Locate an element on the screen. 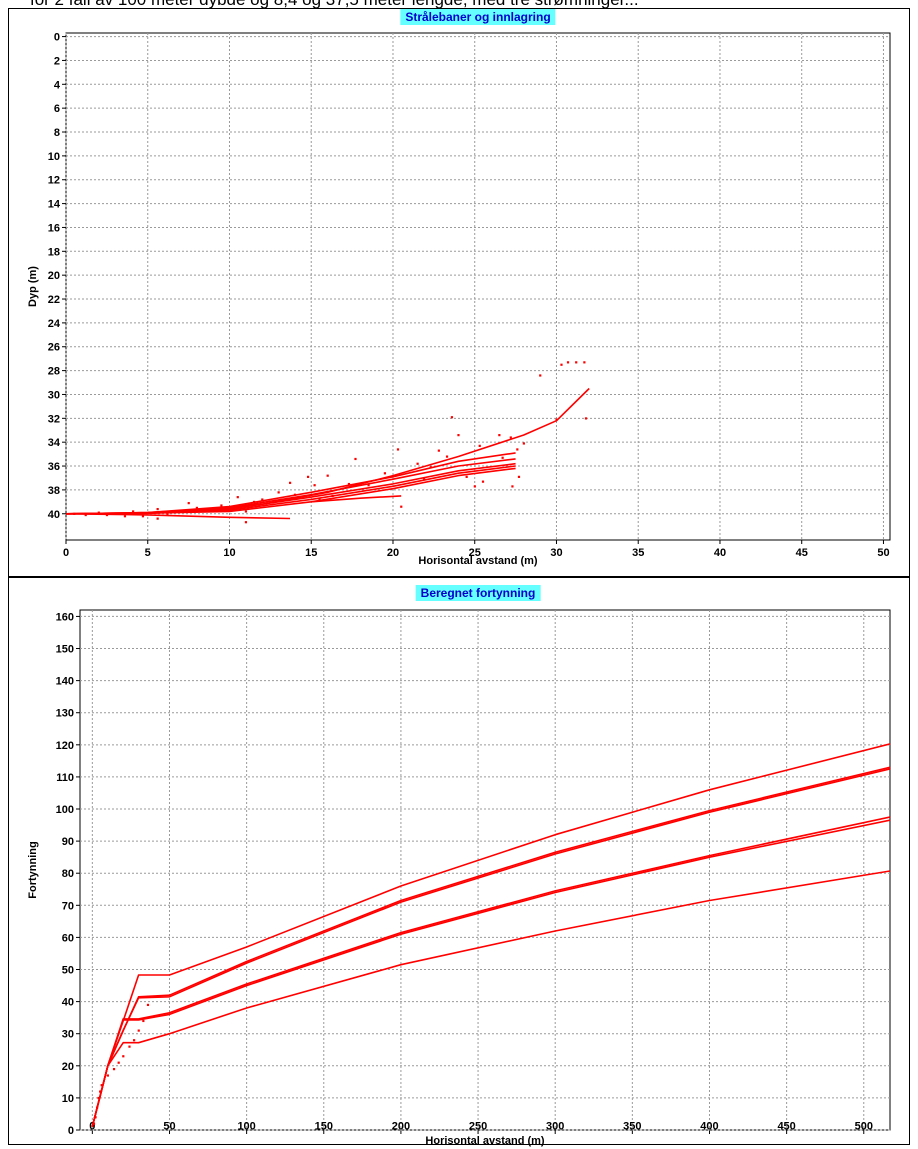 This screenshot has width=918, height=1149. chart2-x-tick-label: 300 is located at coordinates (555, 1127).